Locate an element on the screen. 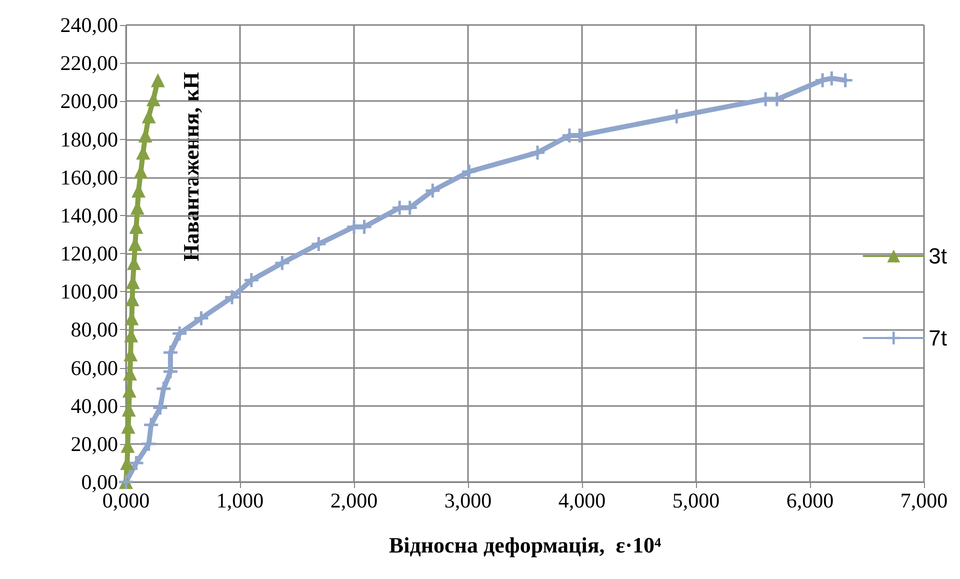 This screenshot has height=579, width=960. y-tick-label: 200,00 is located at coordinates (89, 101).